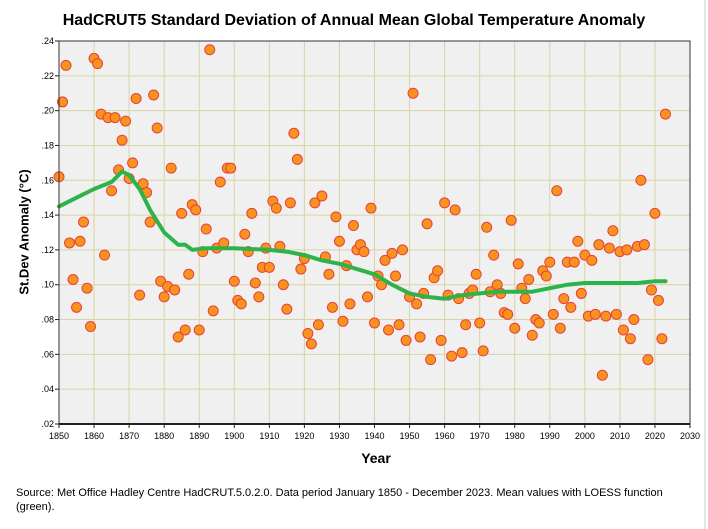 This screenshot has height=529, width=708. I want to click on x-tick-label: 1940, so click(374, 436).